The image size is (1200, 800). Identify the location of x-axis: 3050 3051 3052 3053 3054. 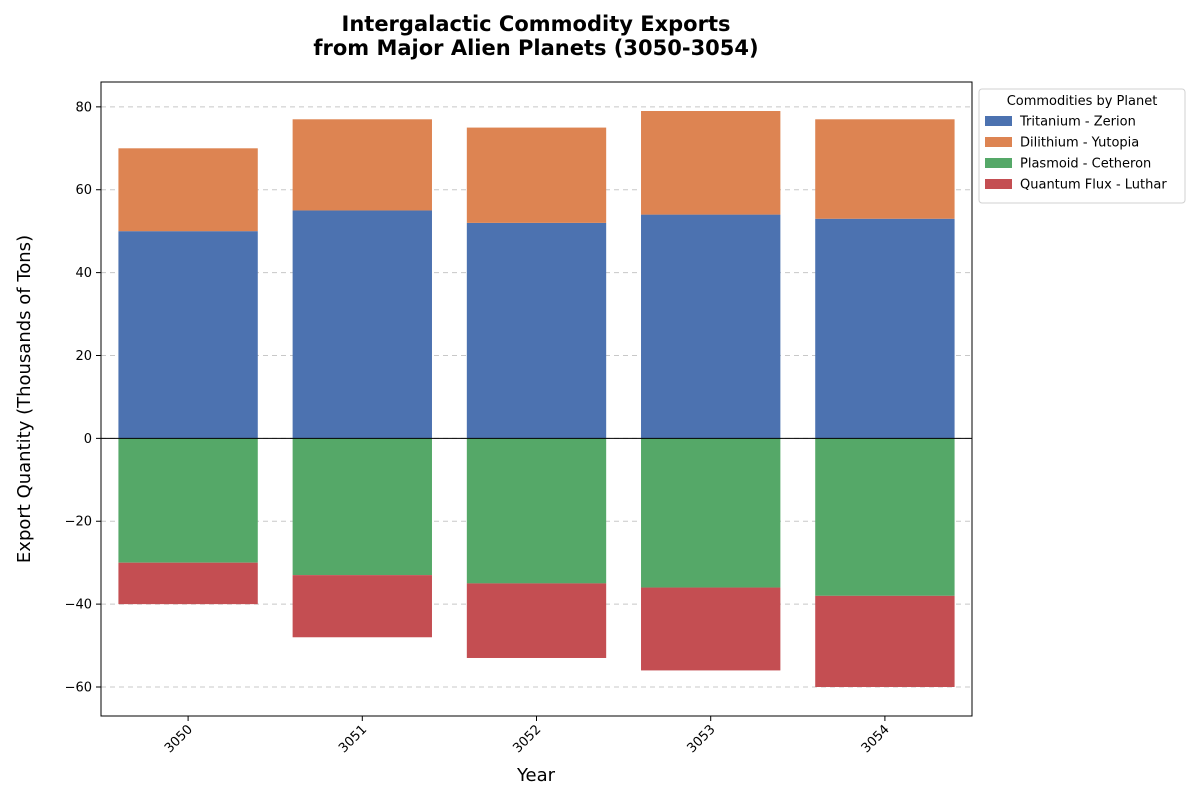
(527, 736).